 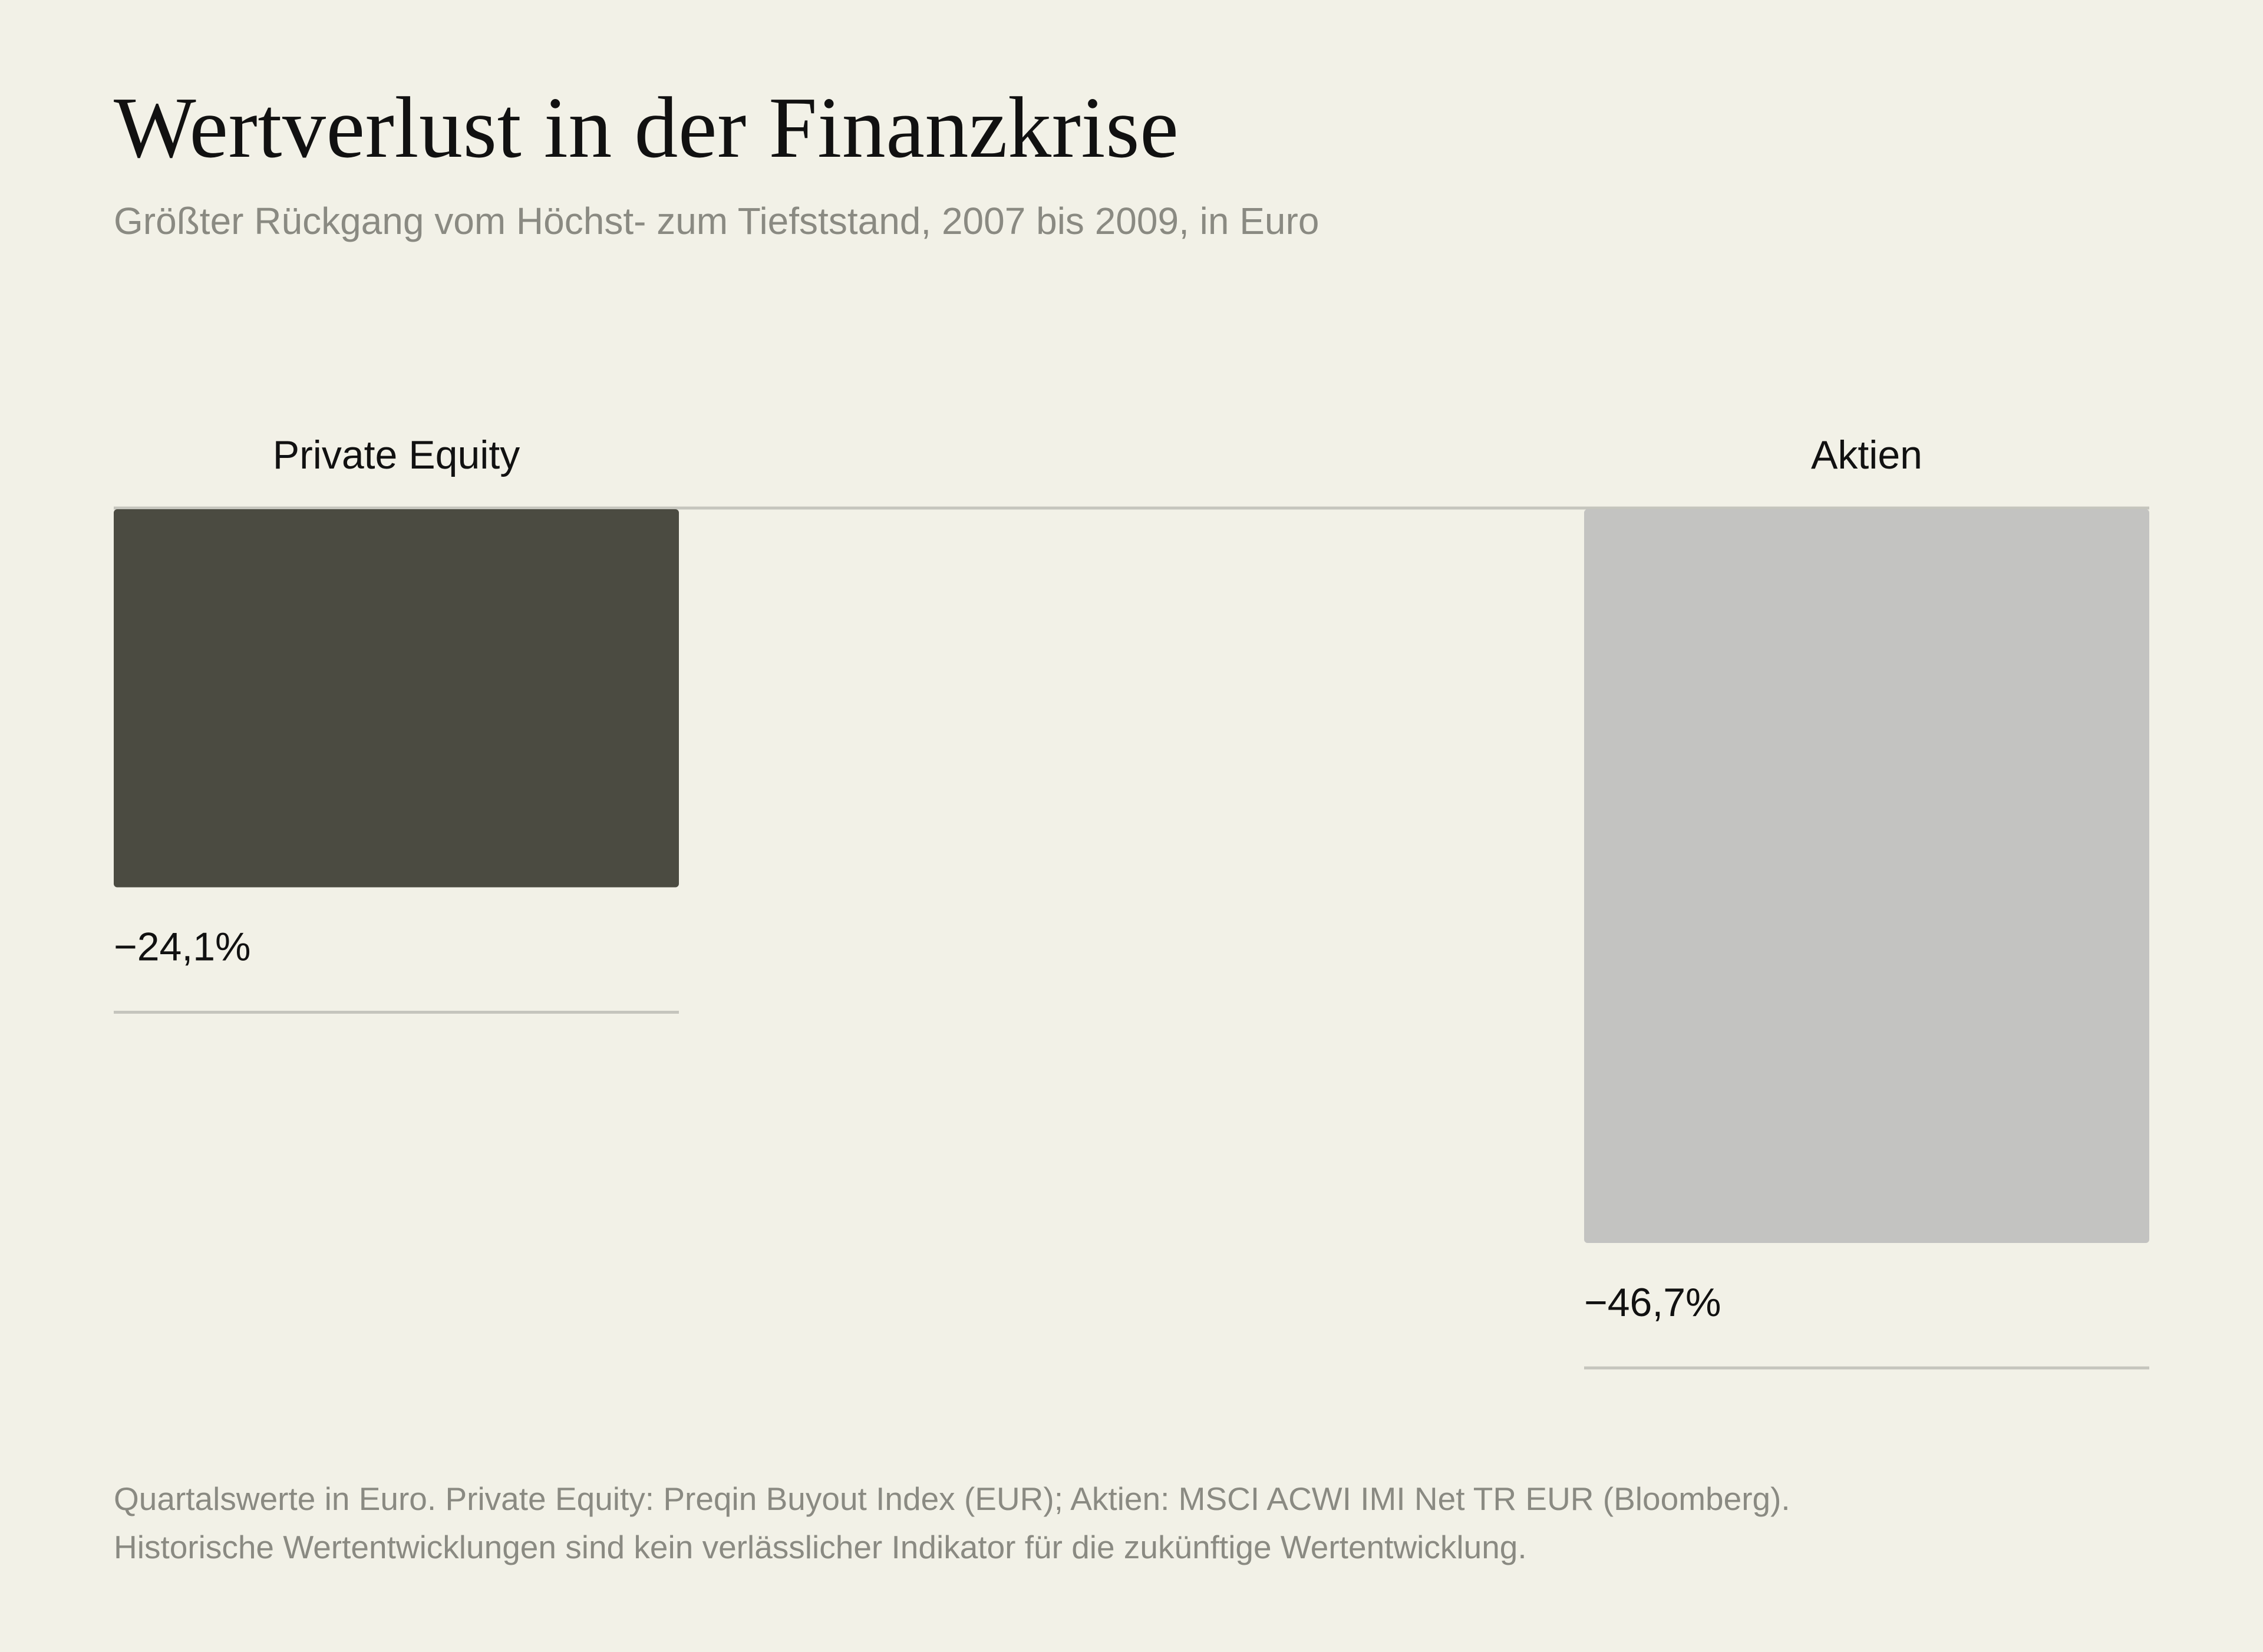 I want to click on bar-private-equity, so click(x=396, y=698).